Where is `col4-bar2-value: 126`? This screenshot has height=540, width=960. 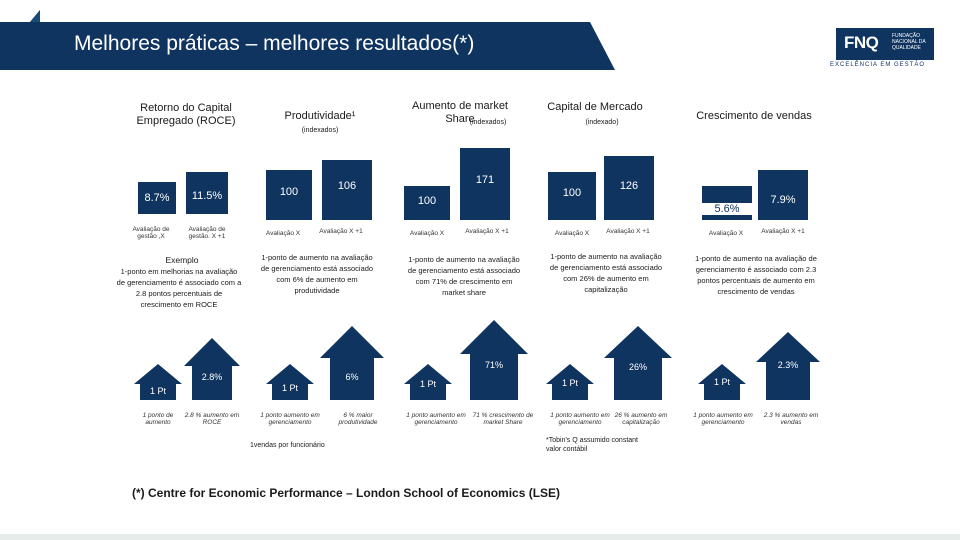
col4-bar2-value: 126 is located at coordinates (629, 186).